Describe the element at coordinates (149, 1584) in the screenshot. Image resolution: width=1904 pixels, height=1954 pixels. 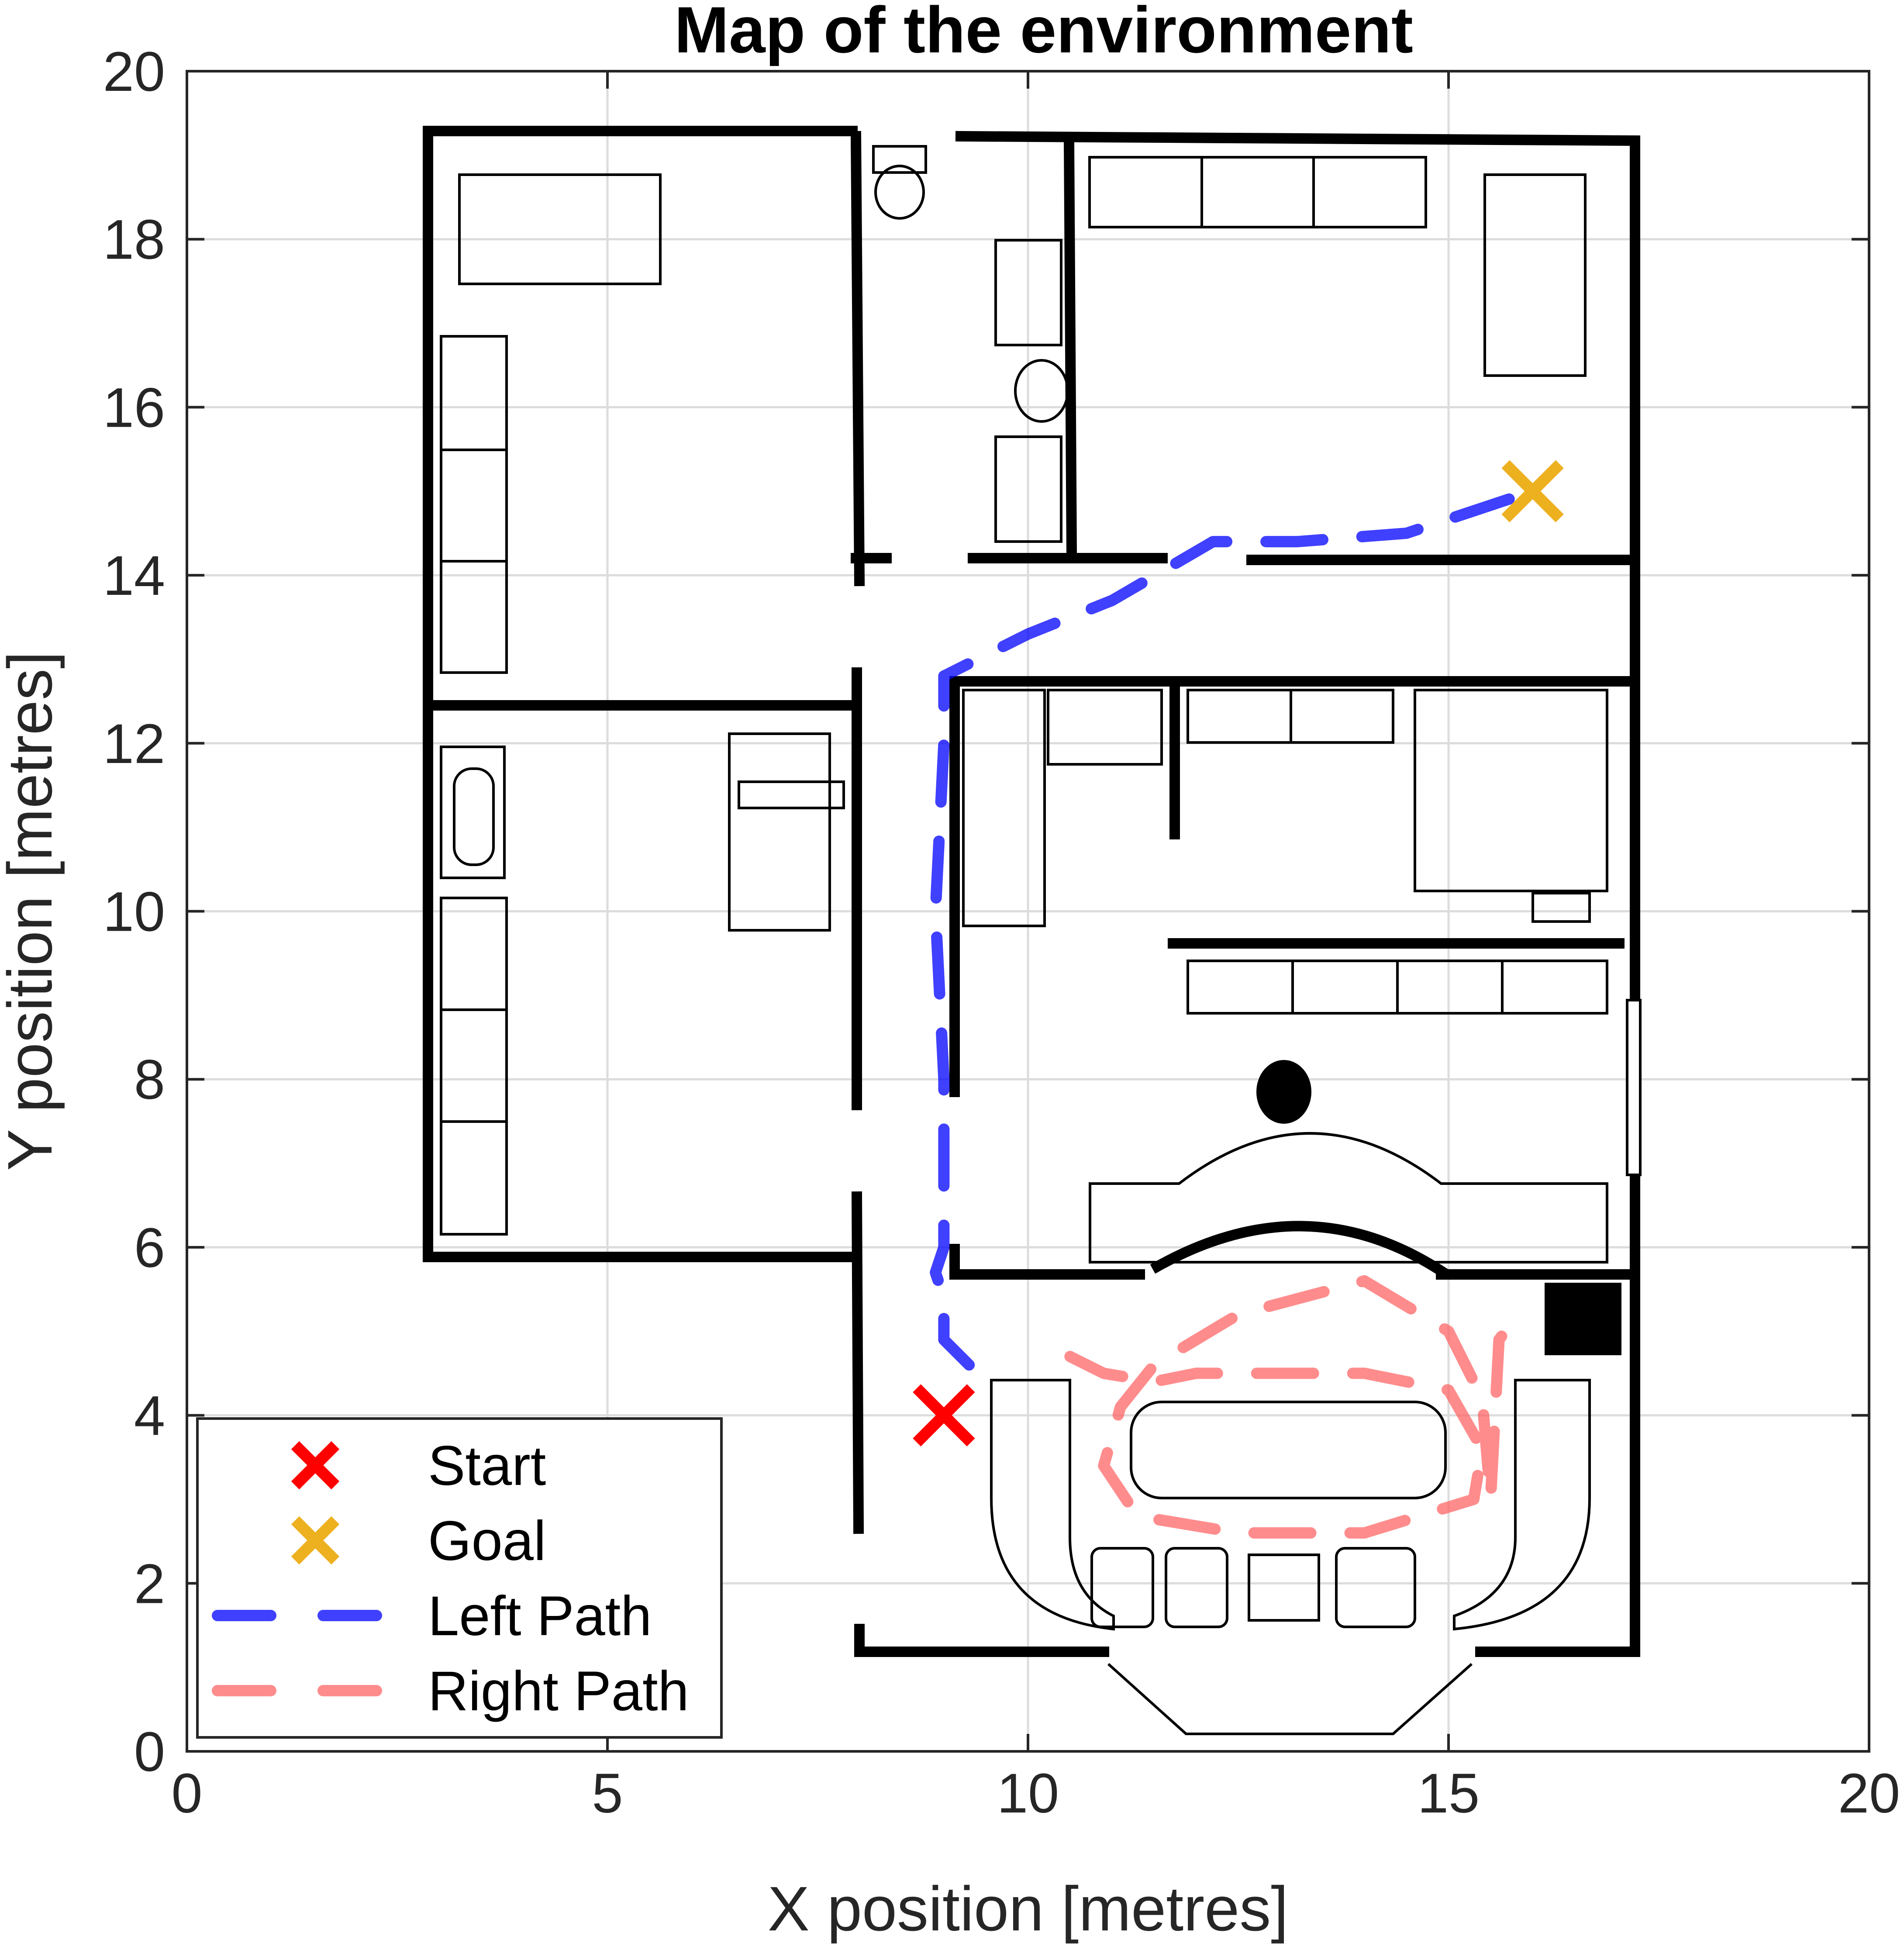
I see `y-tick-label: 2` at that location.